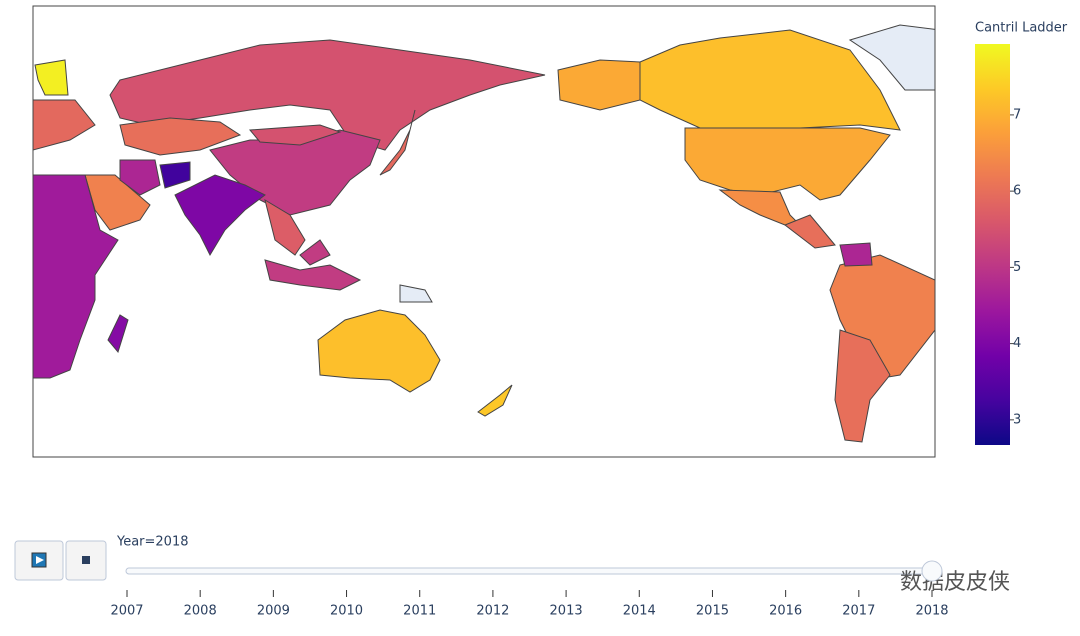 Image resolution: width=1080 pixels, height=636 pixels. I want to click on slider-step-label: 2015, so click(712, 611).